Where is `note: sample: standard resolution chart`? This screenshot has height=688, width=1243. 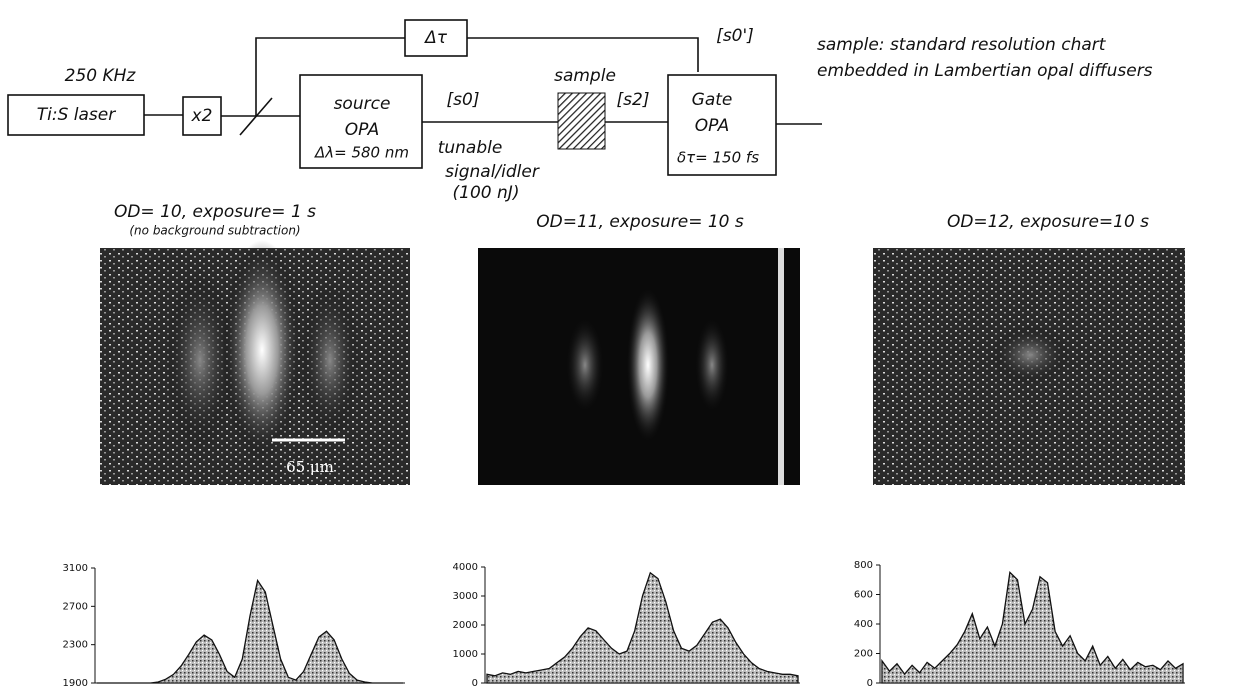
note: sample: standard resolution chart is located at coordinates (962, 45).